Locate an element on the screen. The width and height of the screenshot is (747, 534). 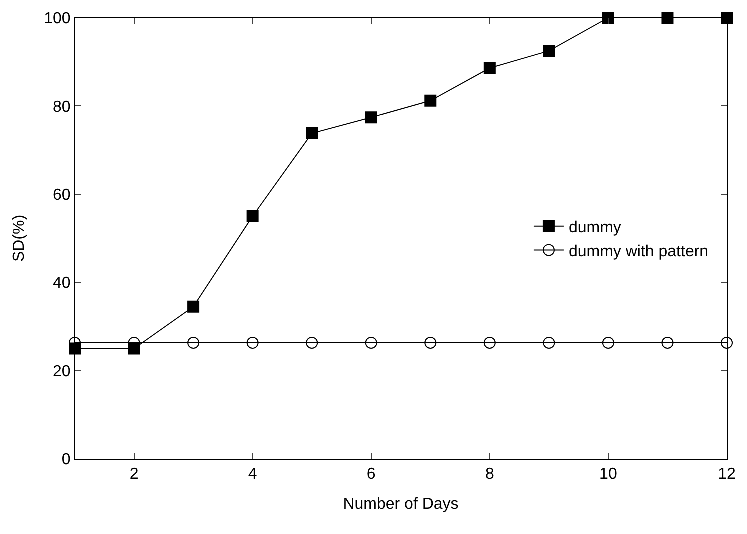
y-tick-label: 80 is located at coordinates (62, 107).